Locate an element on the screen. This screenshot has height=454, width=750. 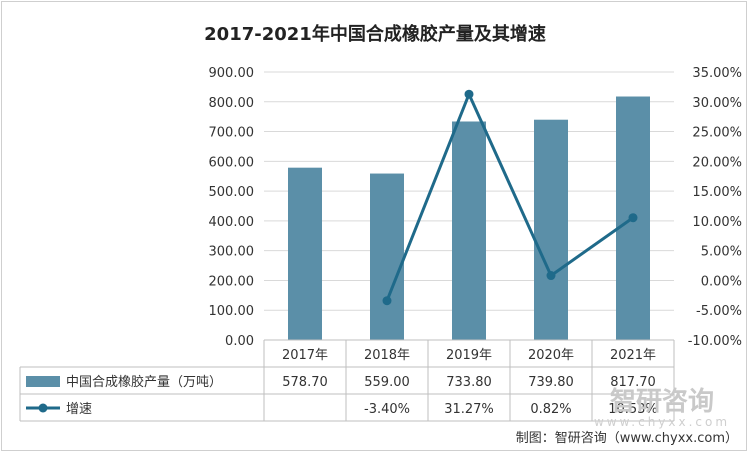
left-tick-label: 200.00 is located at coordinates (232, 281).